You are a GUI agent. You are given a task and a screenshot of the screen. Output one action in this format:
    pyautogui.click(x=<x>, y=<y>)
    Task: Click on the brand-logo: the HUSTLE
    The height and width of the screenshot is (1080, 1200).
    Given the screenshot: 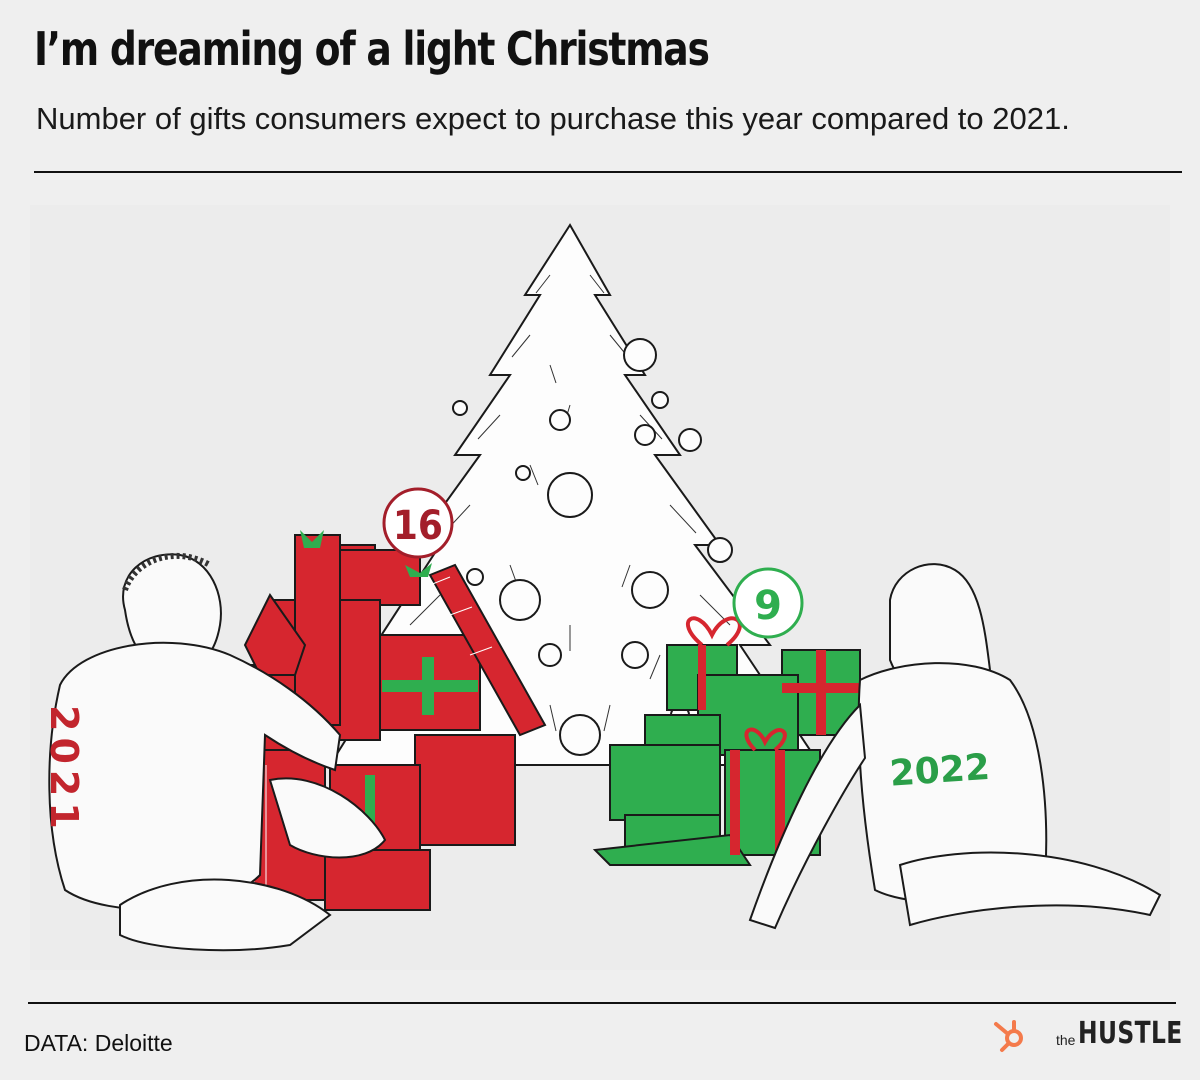 What is the action you would take?
    pyautogui.click(x=1086, y=1034)
    